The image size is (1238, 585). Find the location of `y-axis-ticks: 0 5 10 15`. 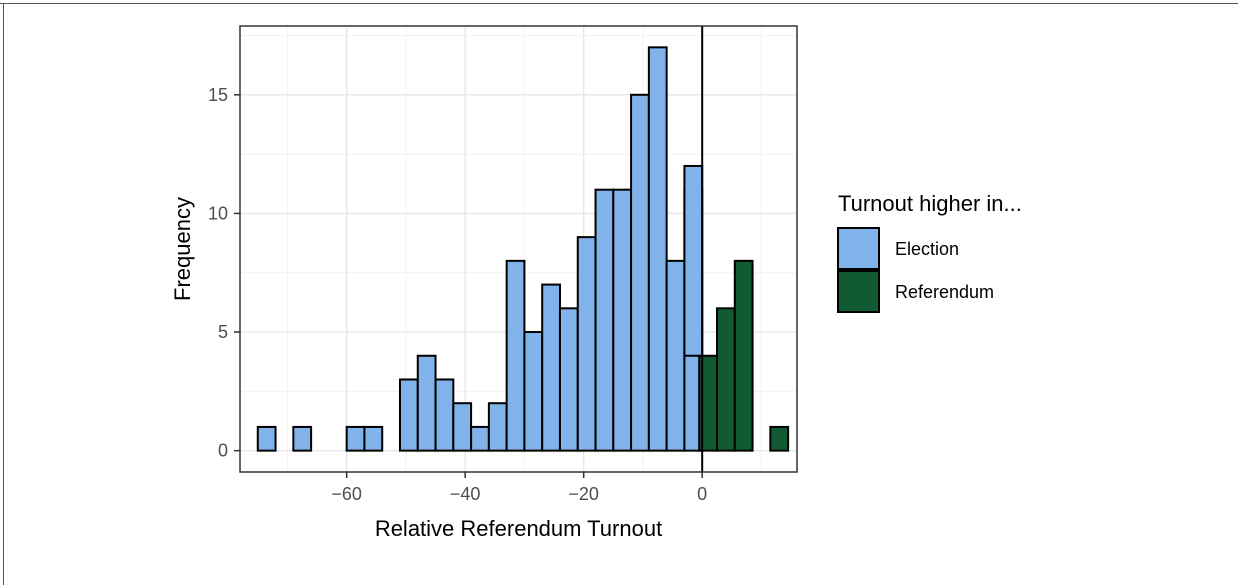

y-axis-ticks: 0 5 10 15 is located at coordinates (224, 273).